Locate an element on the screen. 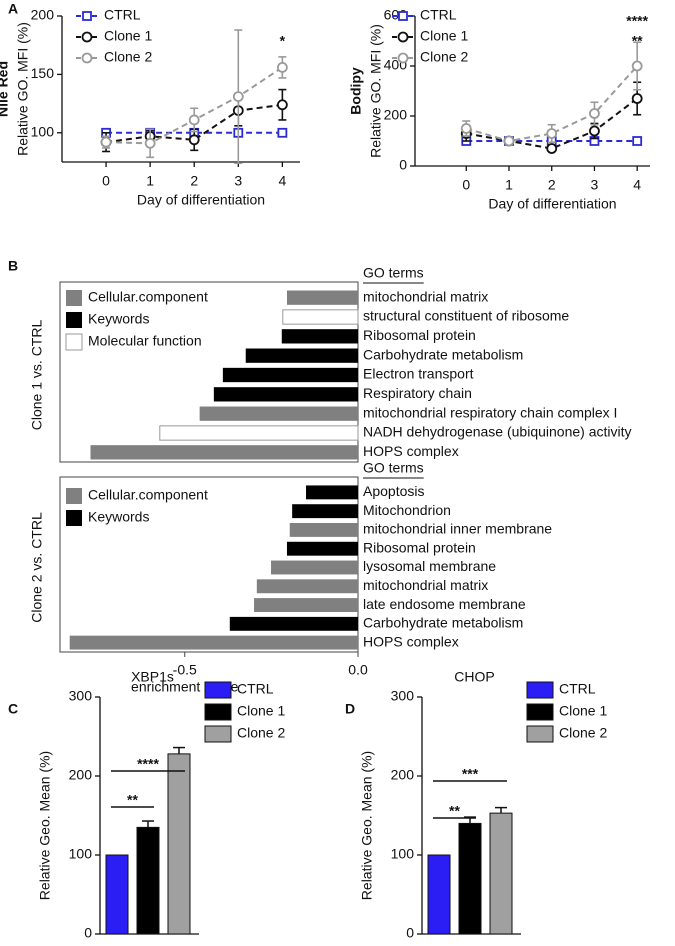 This screenshot has height=946, width=675. panel-letter: C is located at coordinates (13, 709).